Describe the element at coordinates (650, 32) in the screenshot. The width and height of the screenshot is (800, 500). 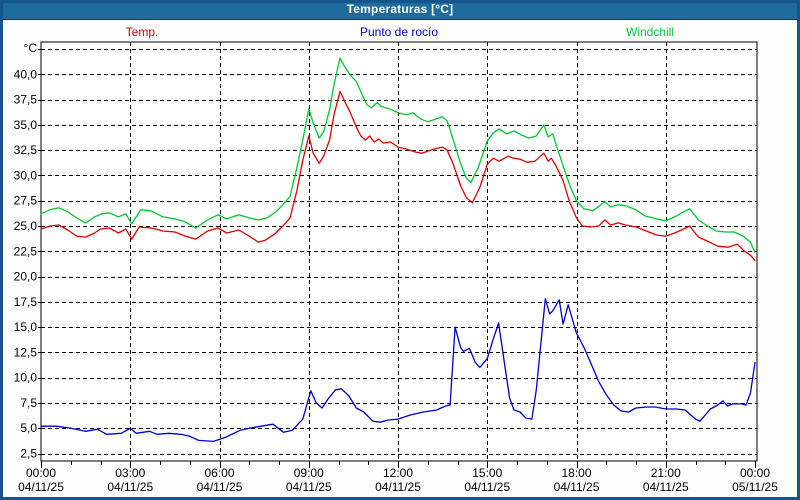
I see `legend-item-windchill: Windchill` at that location.